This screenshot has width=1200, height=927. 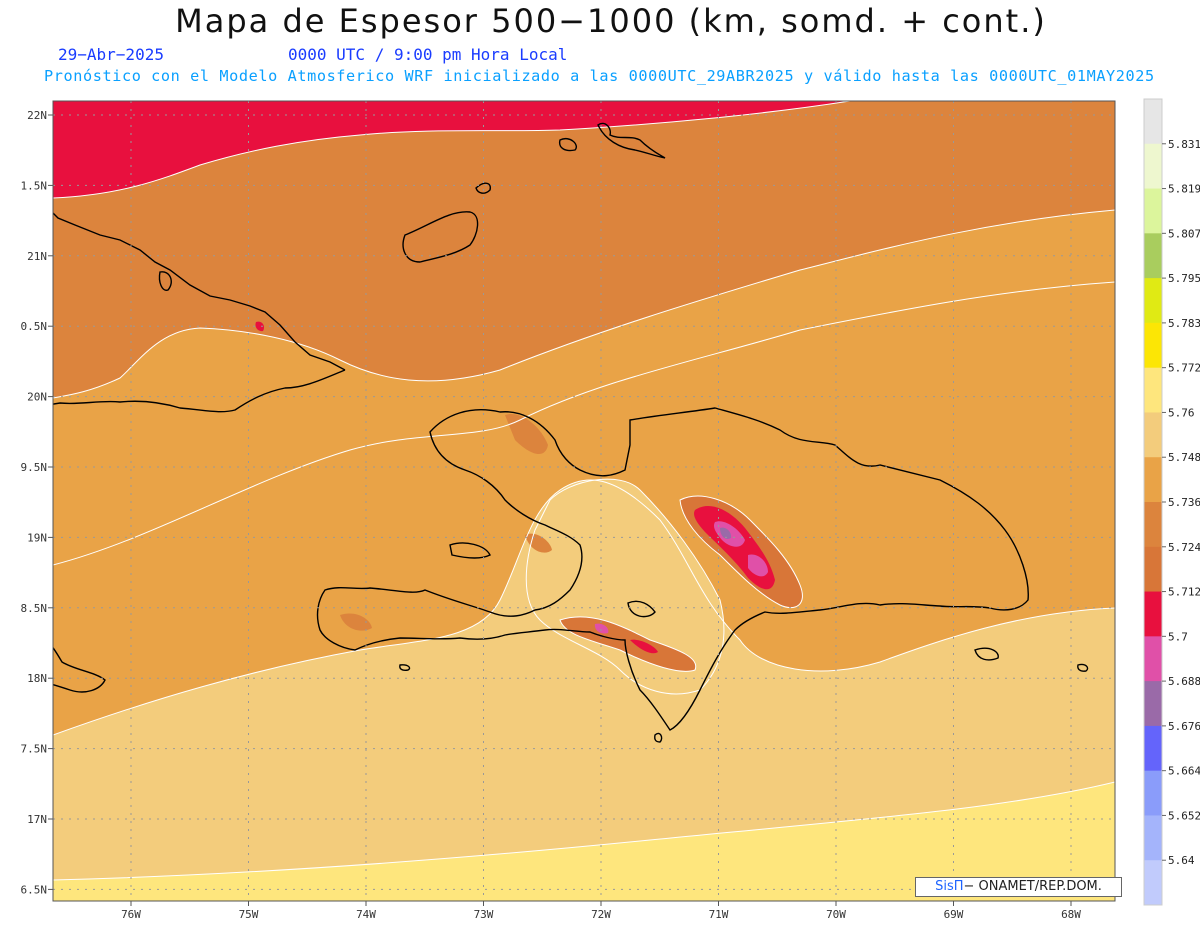 What do you see at coordinates (1184, 323) in the screenshot?
I see `legend-label: 5.783` at bounding box center [1184, 323].